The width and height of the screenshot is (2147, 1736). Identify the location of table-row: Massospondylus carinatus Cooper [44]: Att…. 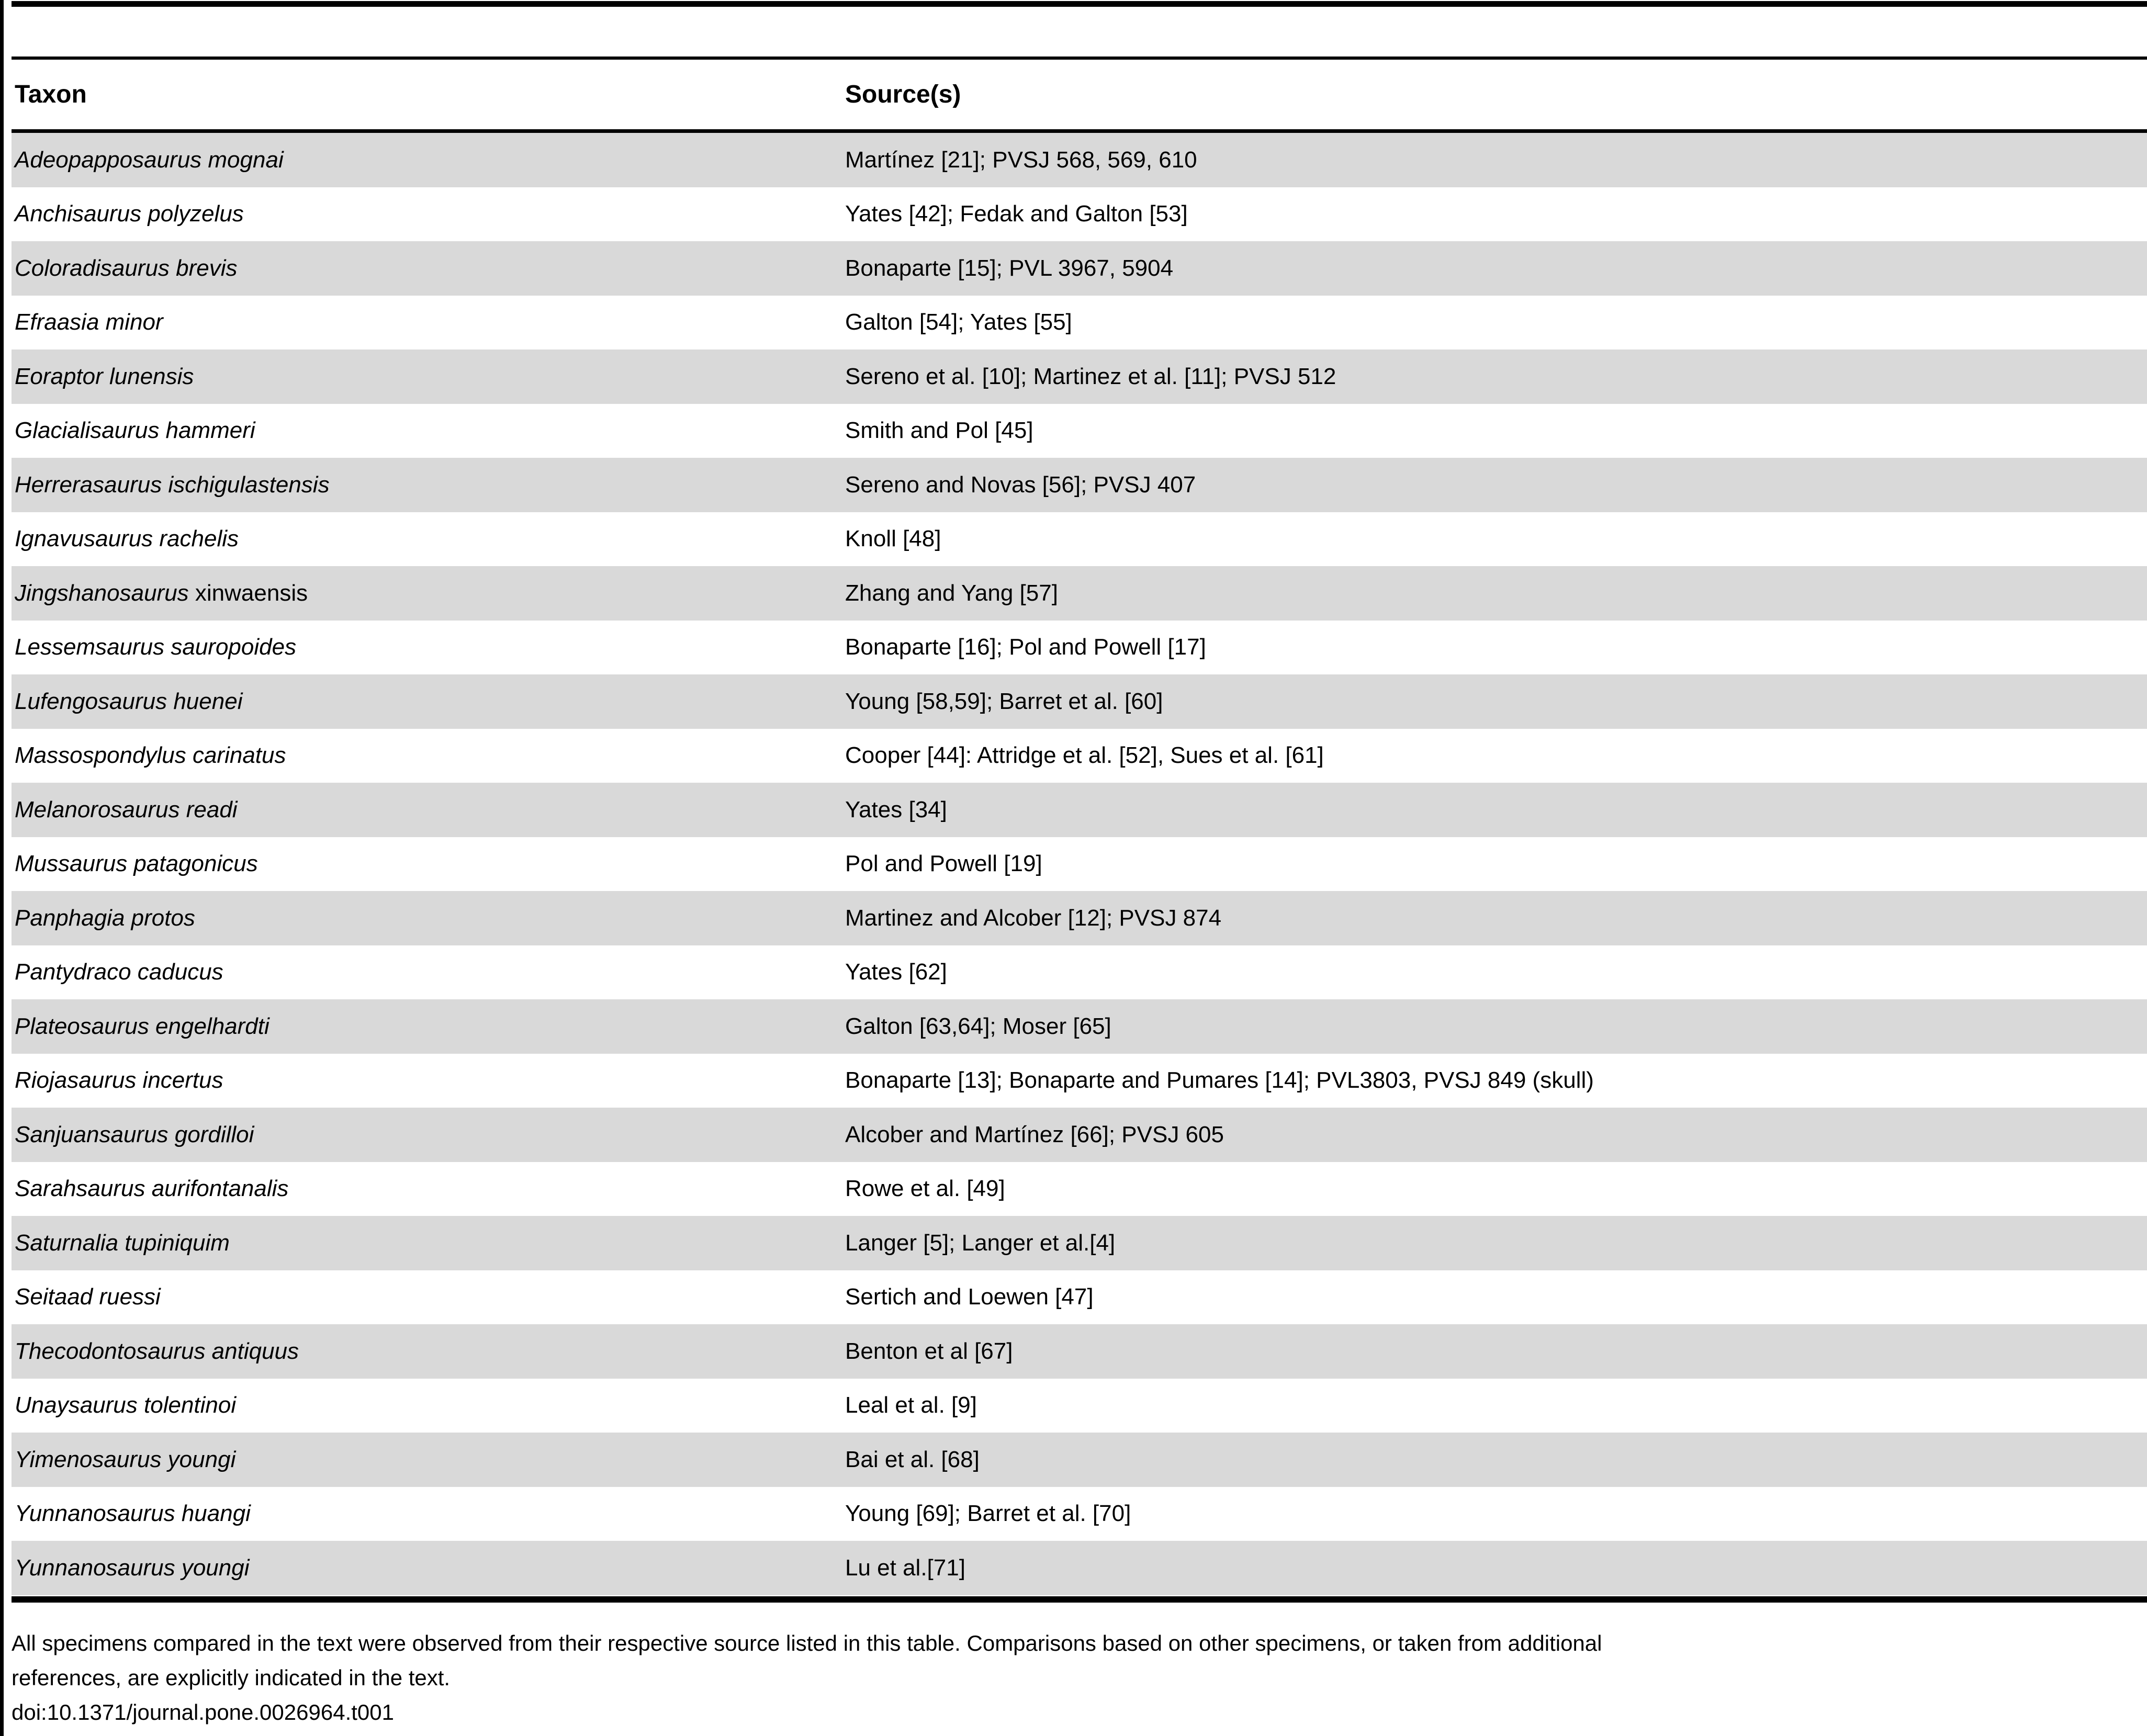
(1079, 756).